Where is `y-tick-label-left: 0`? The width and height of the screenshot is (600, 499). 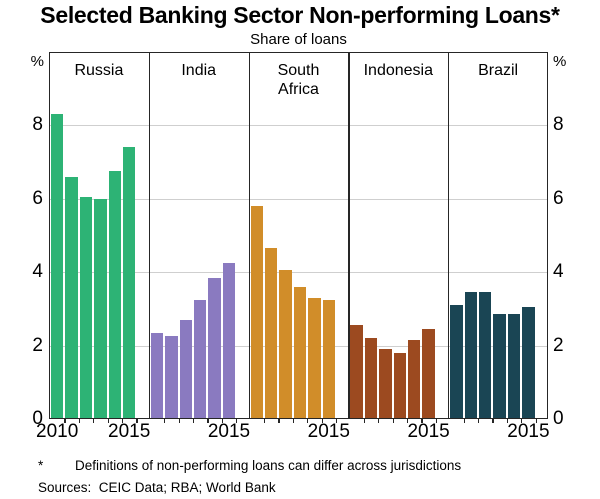
y-tick-label-left: 0 is located at coordinates (37, 418).